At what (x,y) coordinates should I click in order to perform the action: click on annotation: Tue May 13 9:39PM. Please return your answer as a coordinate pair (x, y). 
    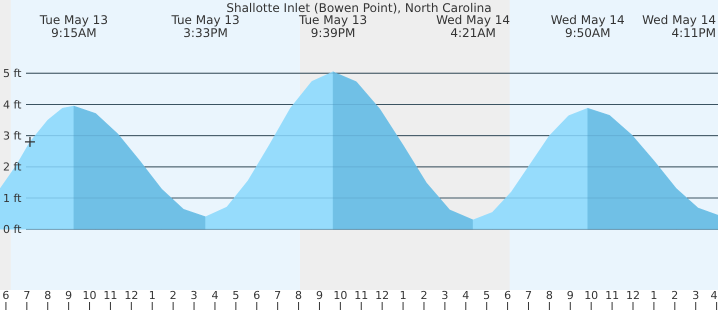
    Looking at the image, I should click on (333, 26).